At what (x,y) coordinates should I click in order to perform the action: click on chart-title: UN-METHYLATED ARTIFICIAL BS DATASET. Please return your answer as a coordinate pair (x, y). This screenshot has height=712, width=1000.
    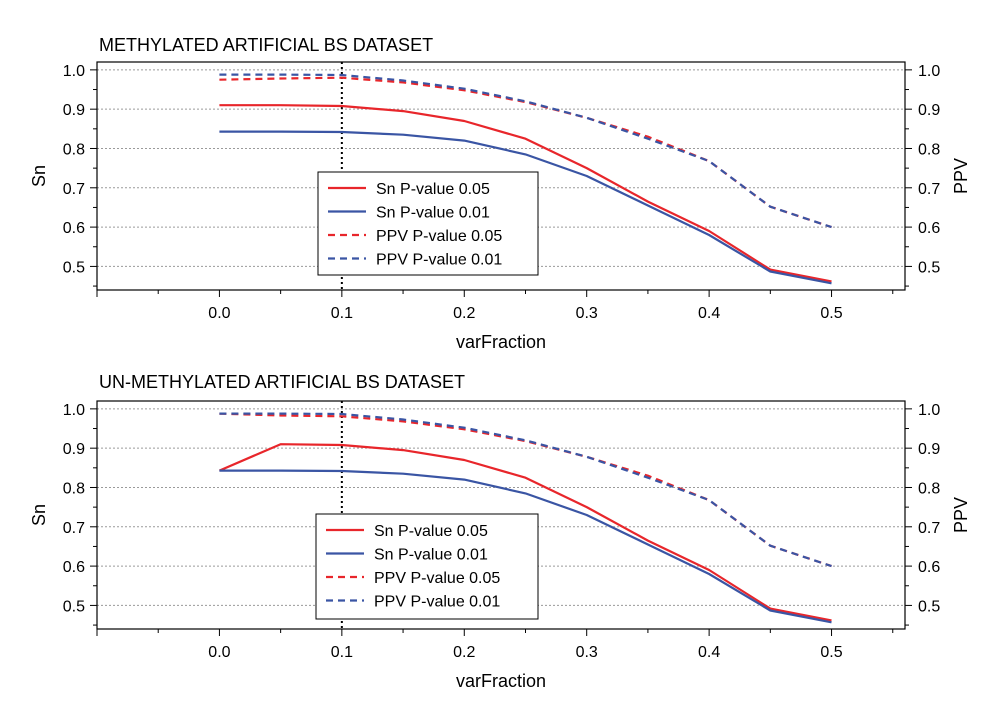
    Looking at the image, I should click on (282, 382).